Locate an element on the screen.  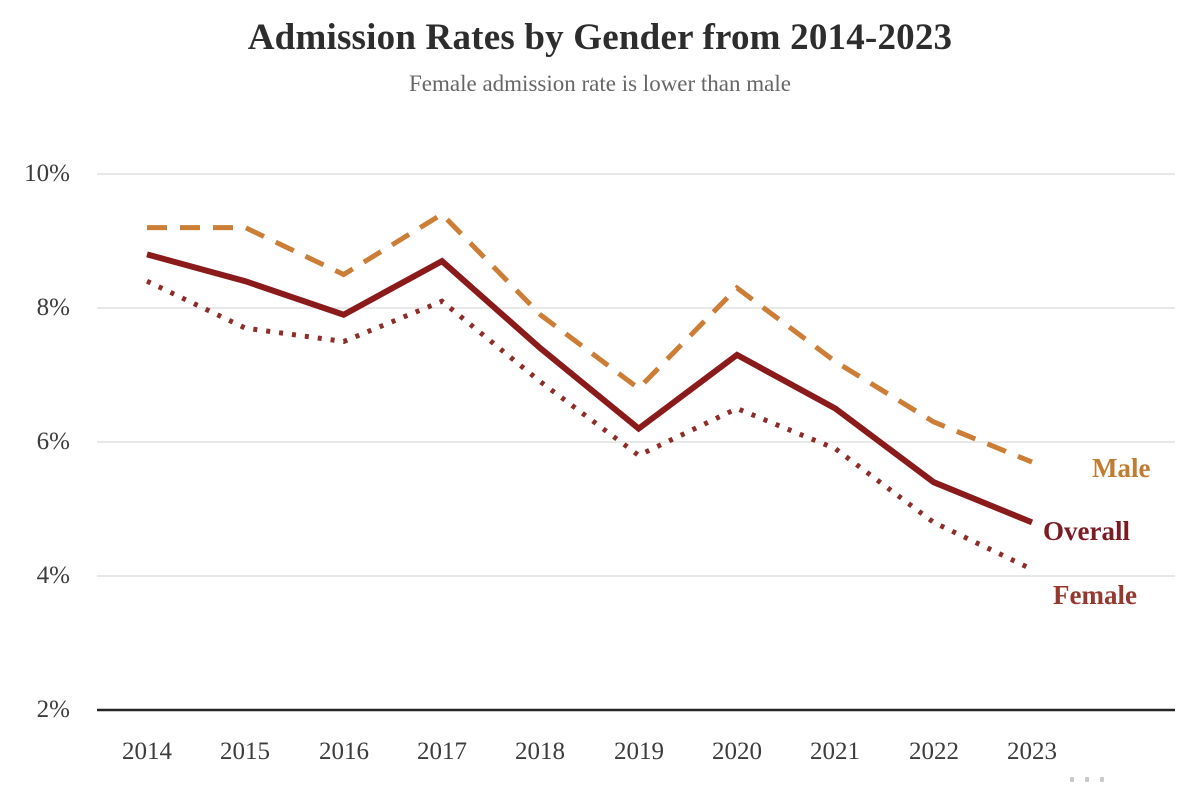
series-label-overall: Overall is located at coordinates (1086, 531).